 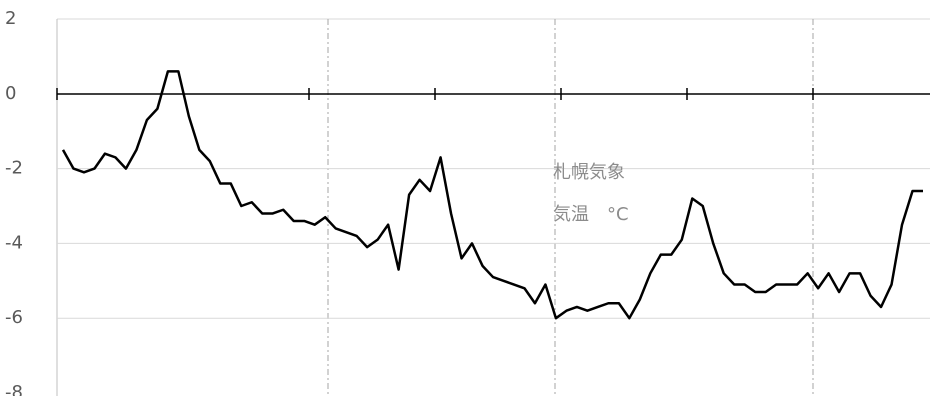 I want to click on annotation: 気温 °C, so click(x=591, y=214).